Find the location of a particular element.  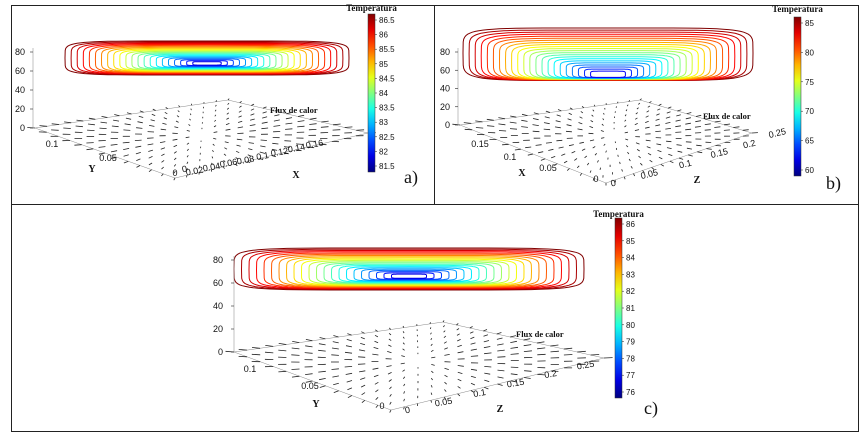

panel-label: a) is located at coordinates (411, 177).